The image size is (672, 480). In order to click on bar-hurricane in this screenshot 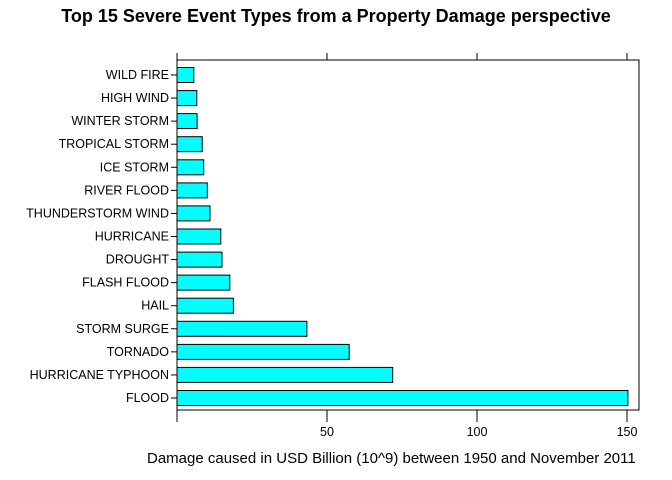, I will do `click(199, 236)`.